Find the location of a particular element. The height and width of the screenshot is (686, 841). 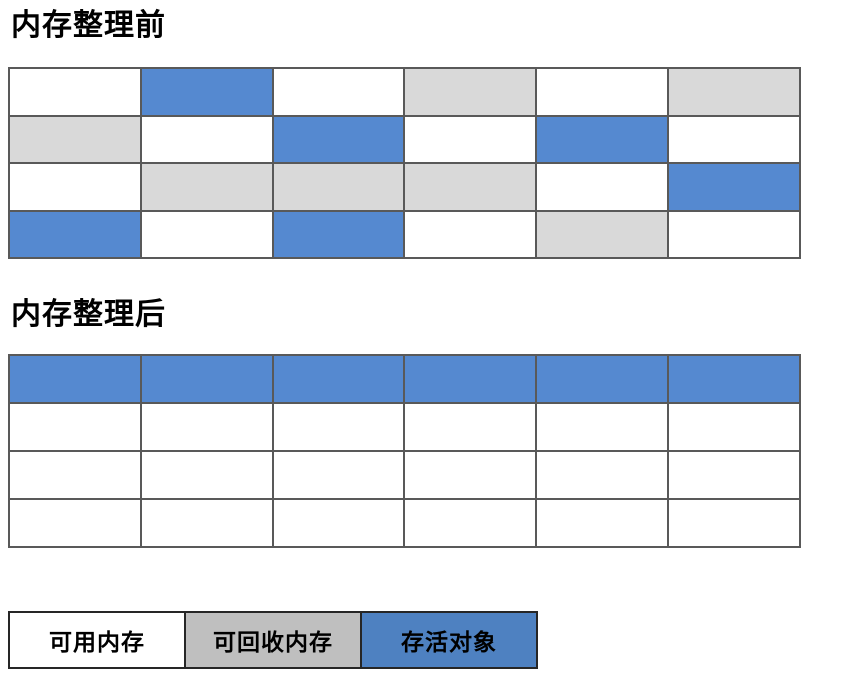

legend-item-reclaimable: 可回收内存 is located at coordinates (274, 640).